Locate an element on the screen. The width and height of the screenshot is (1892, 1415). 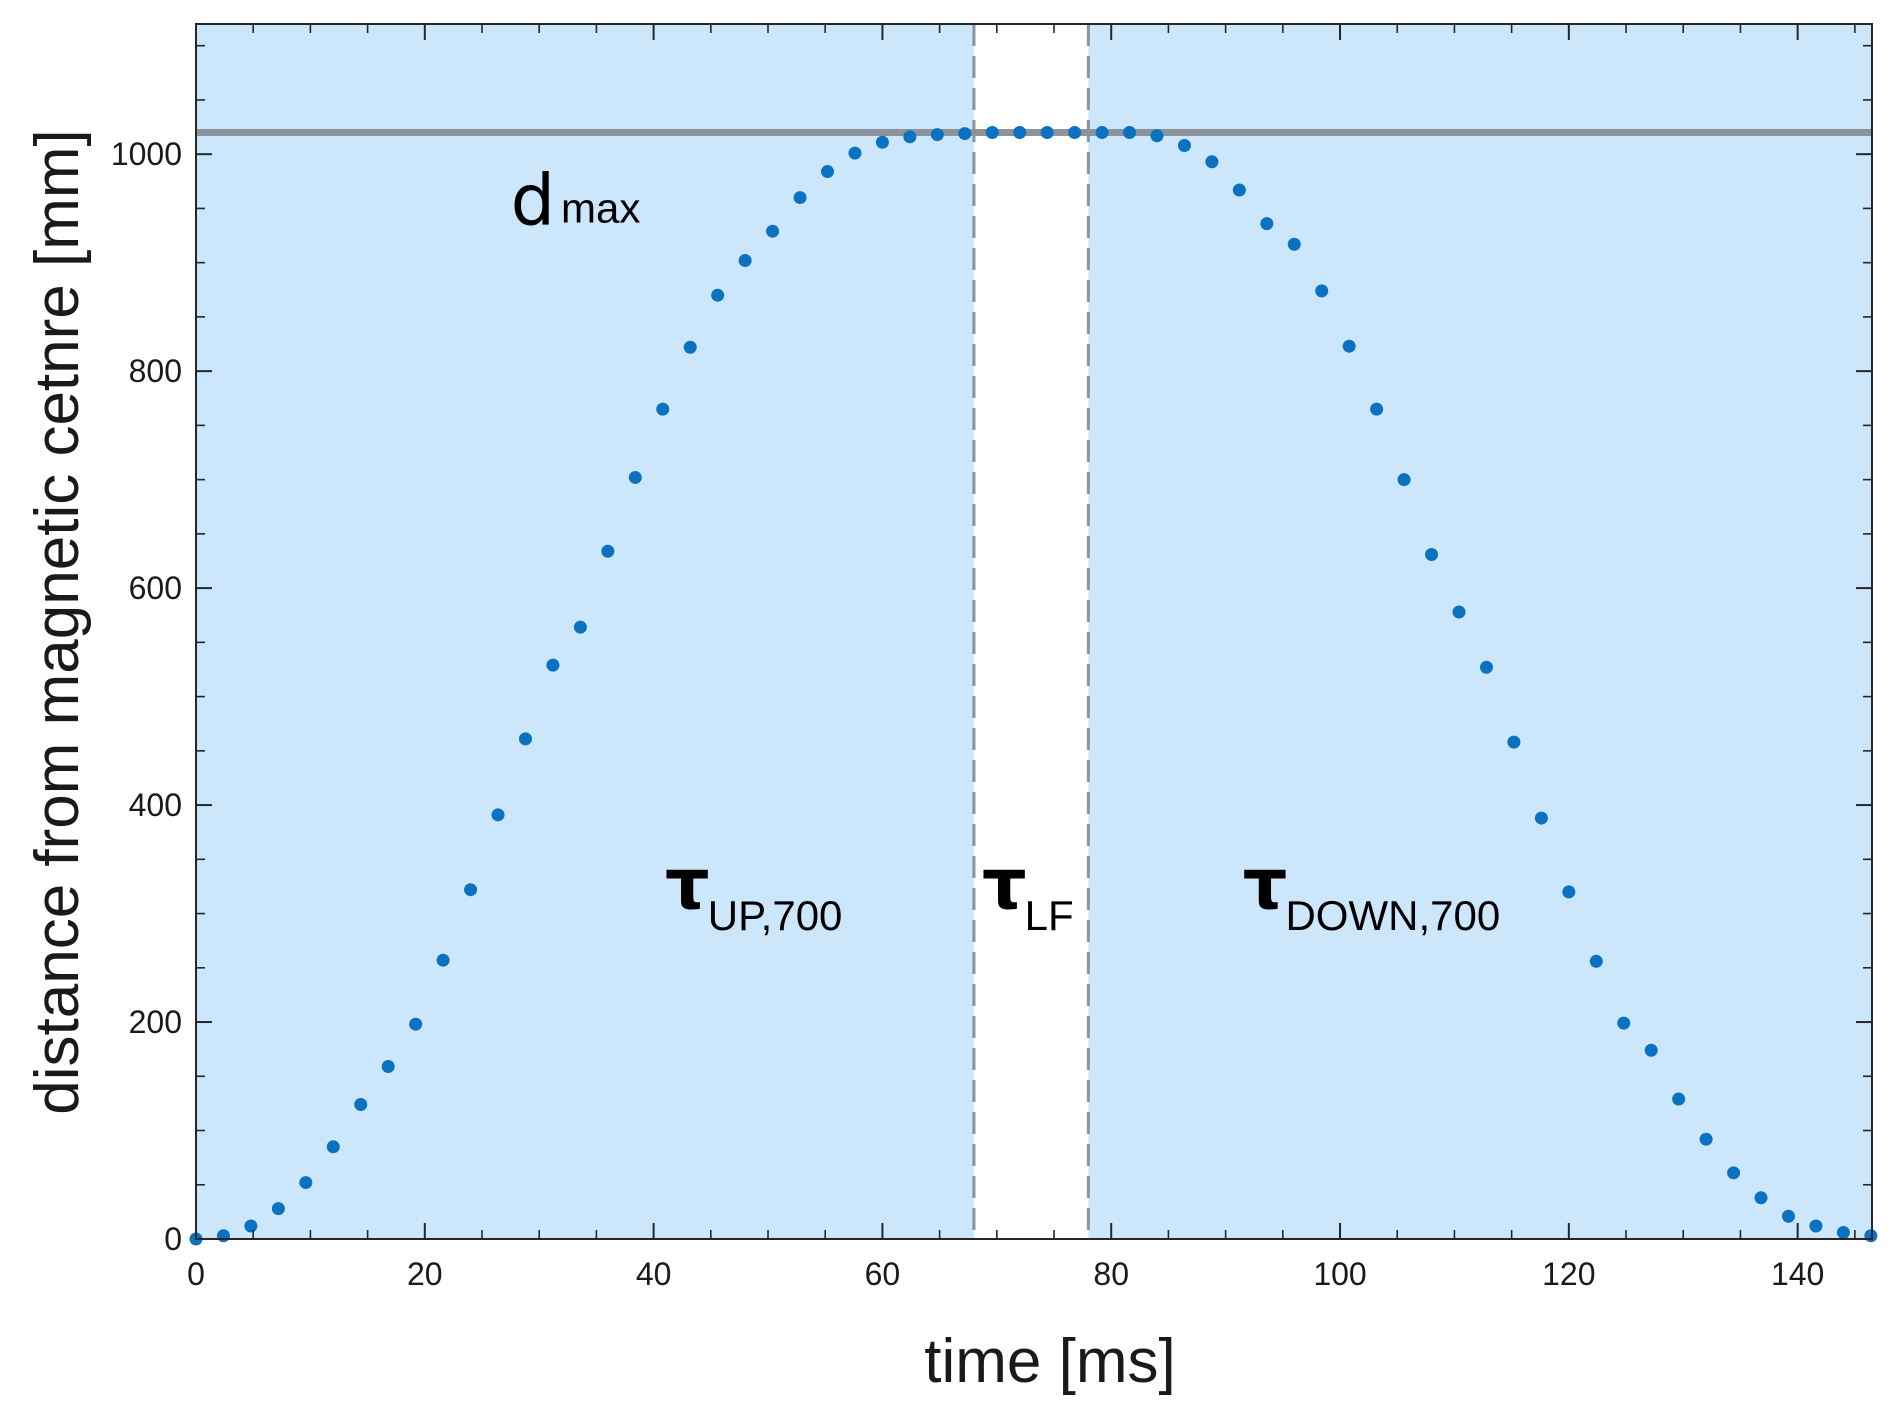
y-tick-label: 0 is located at coordinates (173, 1239).